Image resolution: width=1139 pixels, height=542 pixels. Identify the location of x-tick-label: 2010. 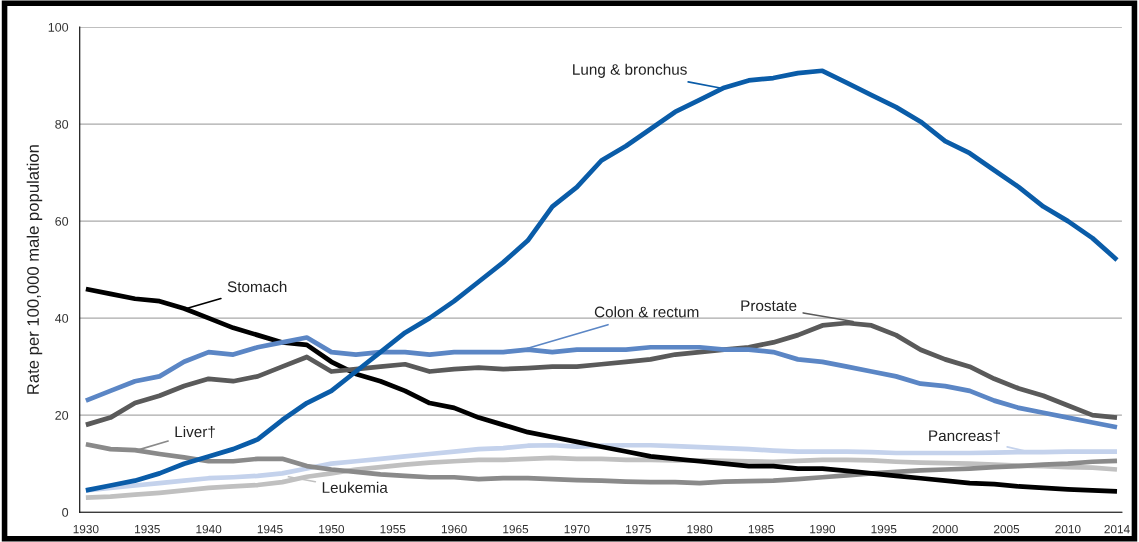
(1068, 529).